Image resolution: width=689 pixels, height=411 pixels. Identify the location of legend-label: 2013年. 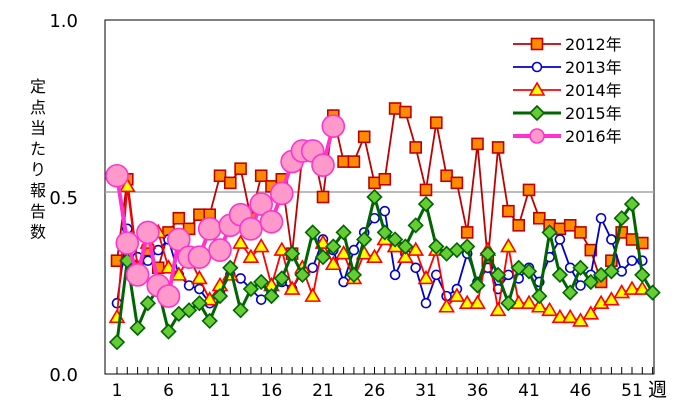
(593, 67).